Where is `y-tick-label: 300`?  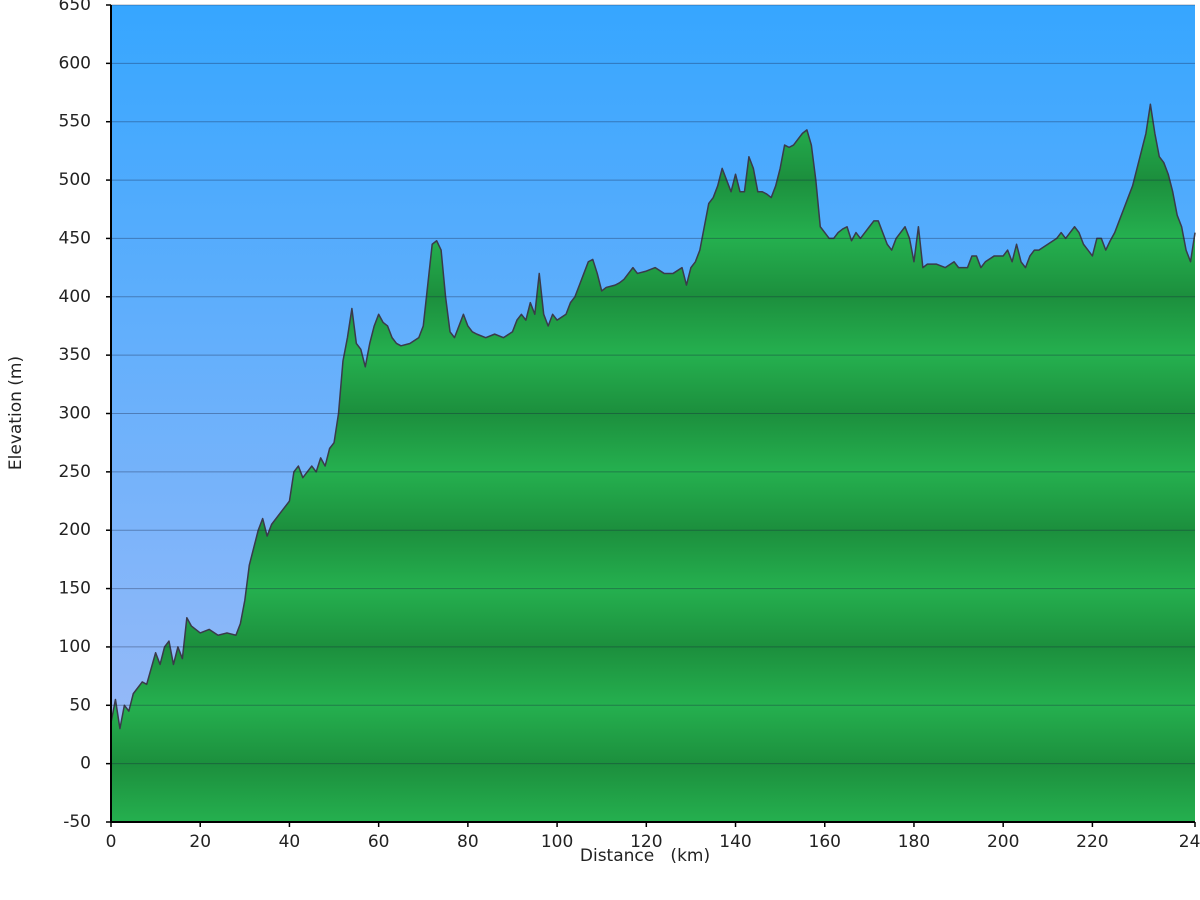 y-tick-label: 300 is located at coordinates (75, 414).